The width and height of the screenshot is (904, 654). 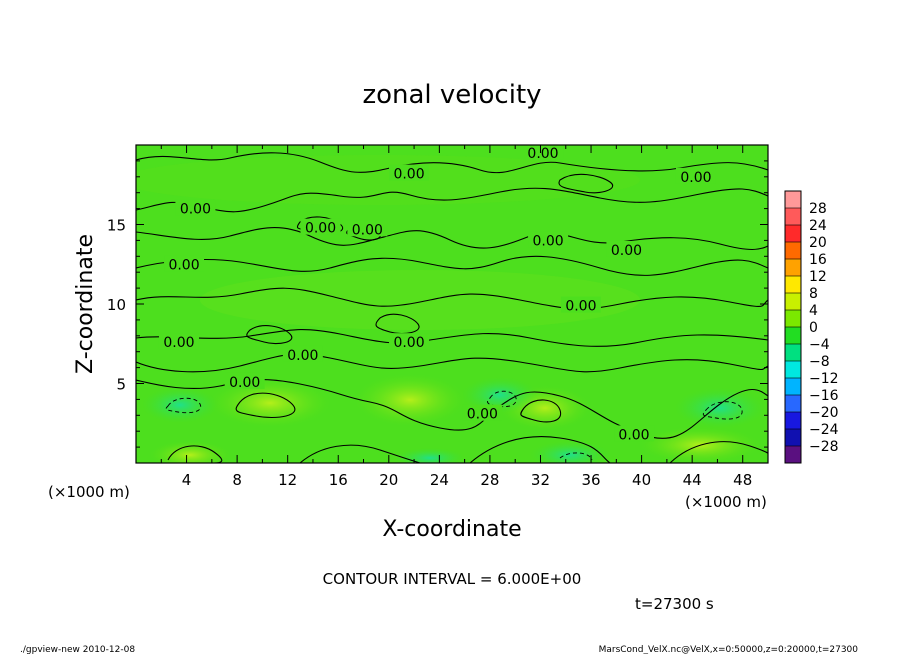 What do you see at coordinates (824, 413) in the screenshot?
I see `colorbar-label: −20` at bounding box center [824, 413].